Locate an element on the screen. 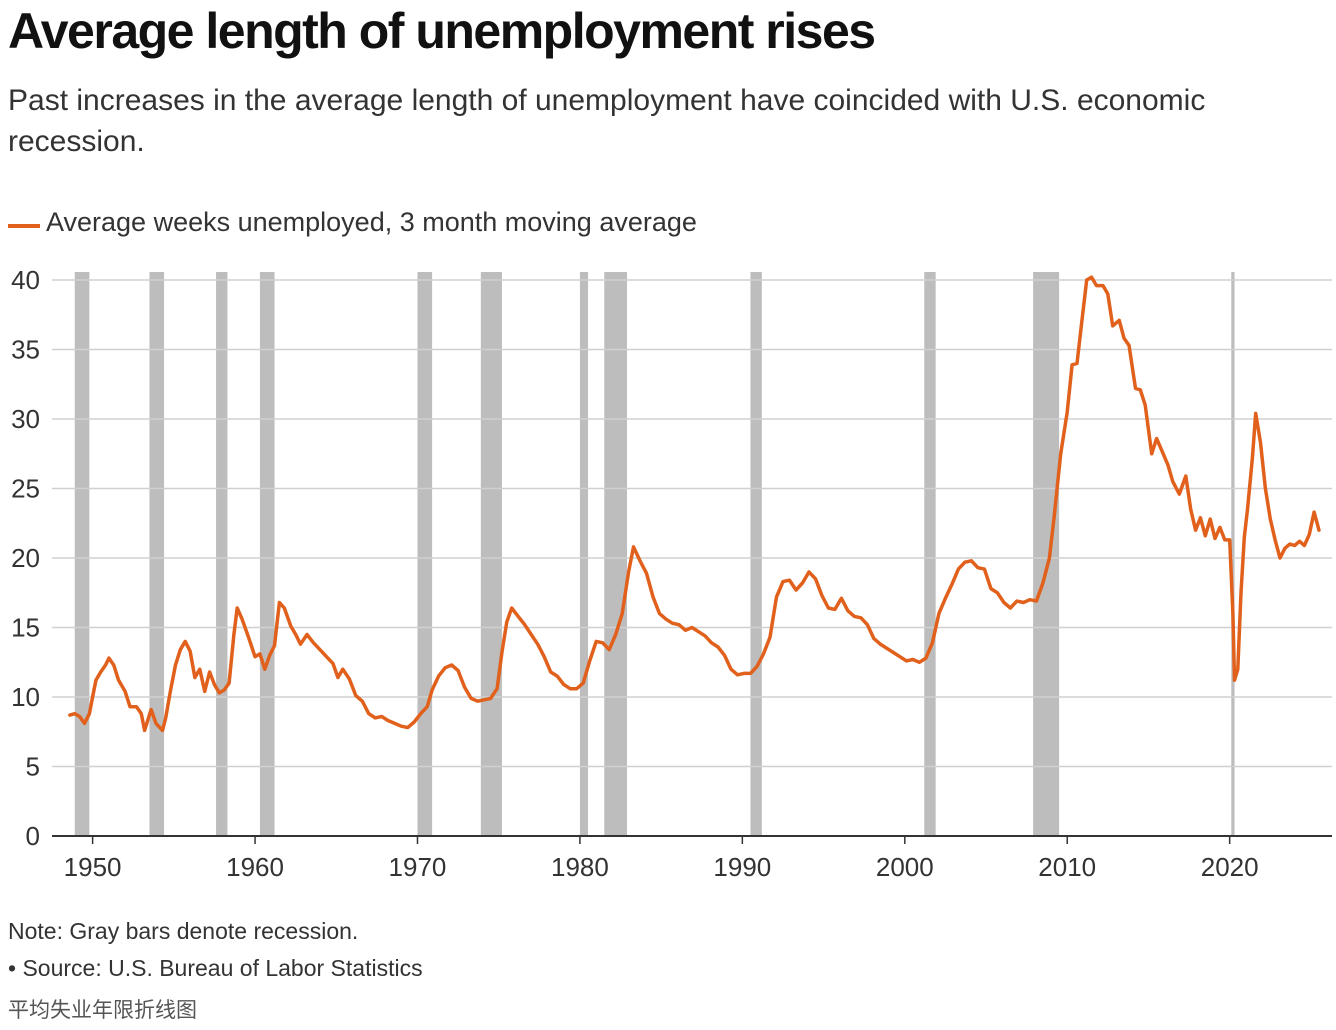  chart-note: Note: Gray bars denote recession. is located at coordinates (183, 931).